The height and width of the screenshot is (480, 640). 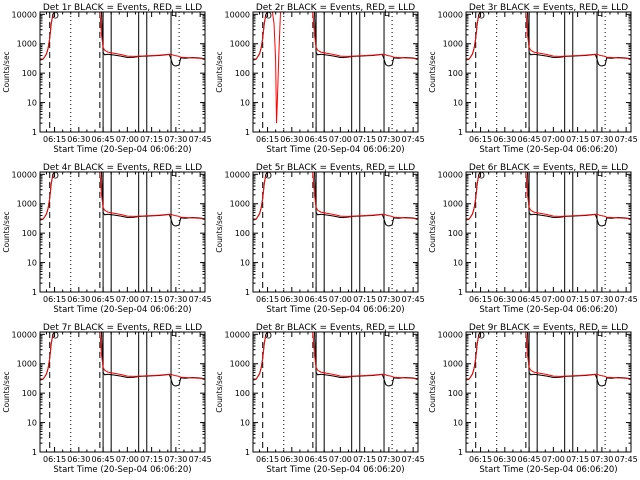 What do you see at coordinates (548, 168) in the screenshot?
I see `panel-title: Det 6r BLACK = Events, RED = LLD` at bounding box center [548, 168].